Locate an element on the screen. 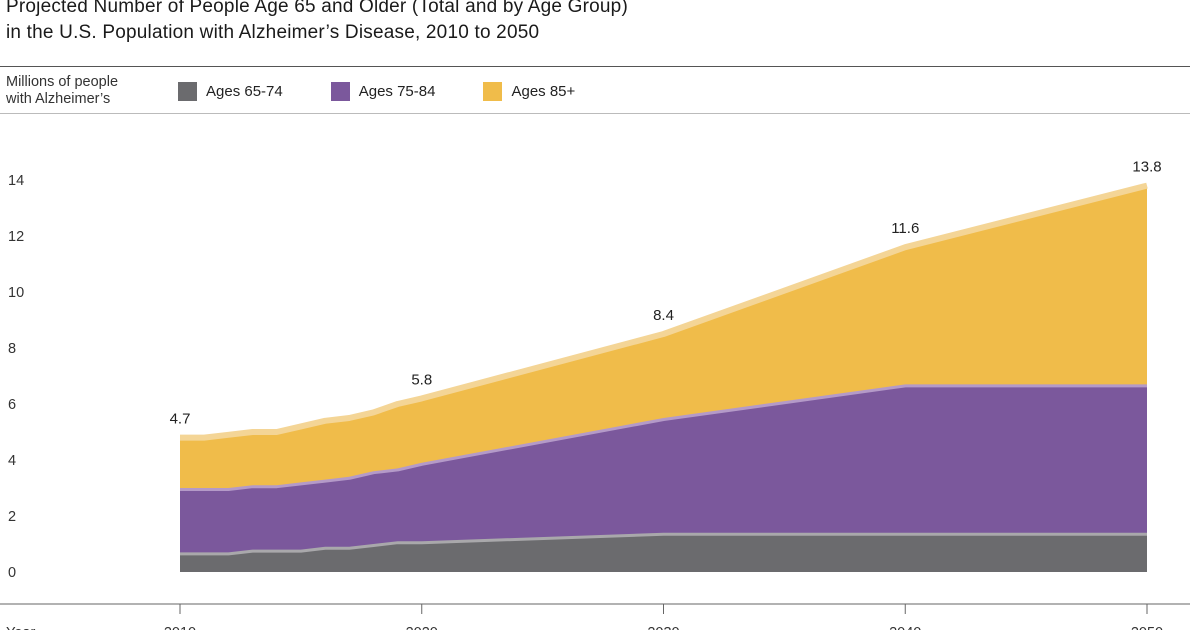 This screenshot has height=630, width=1200. y-tick-label: 8 is located at coordinates (12, 349).